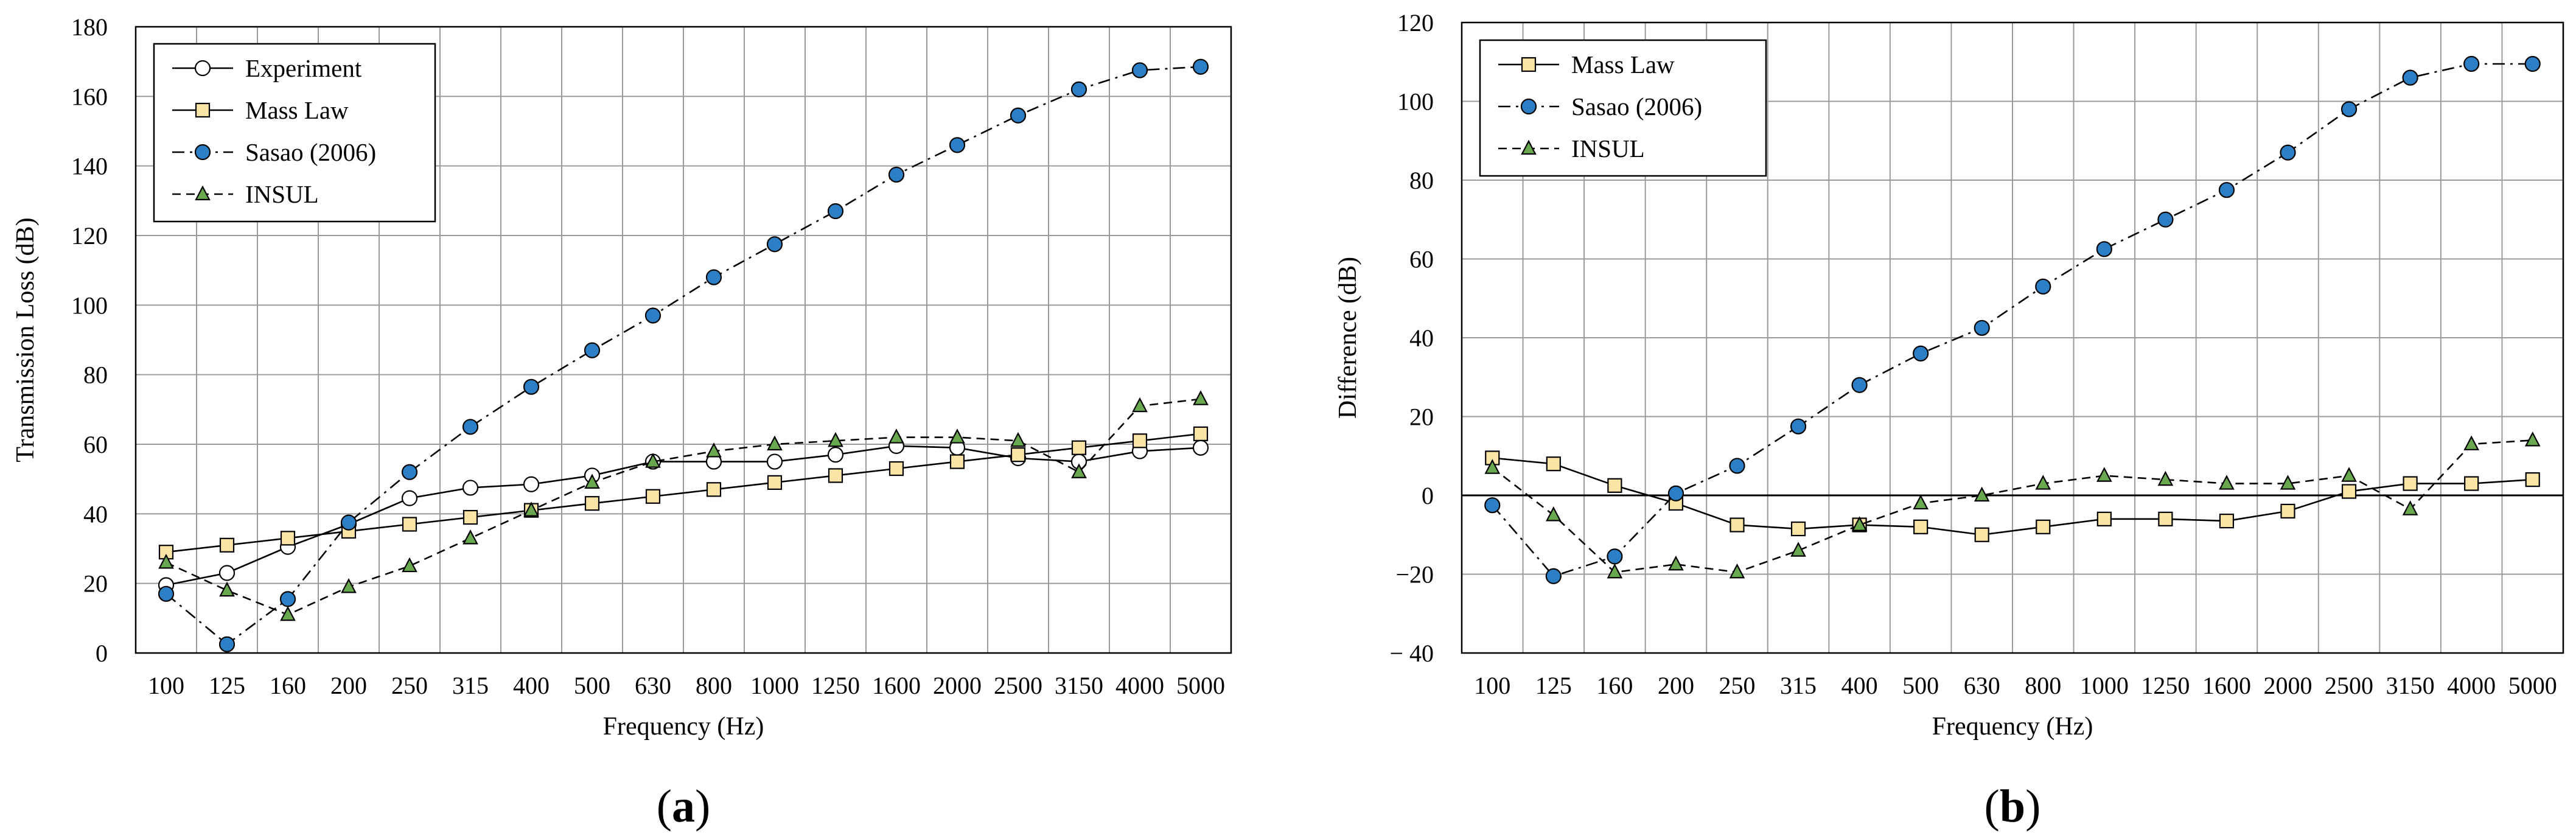 The width and height of the screenshot is (2576, 838). What do you see at coordinates (89, 305) in the screenshot?
I see `chart-a-y-tick-label: 100` at bounding box center [89, 305].